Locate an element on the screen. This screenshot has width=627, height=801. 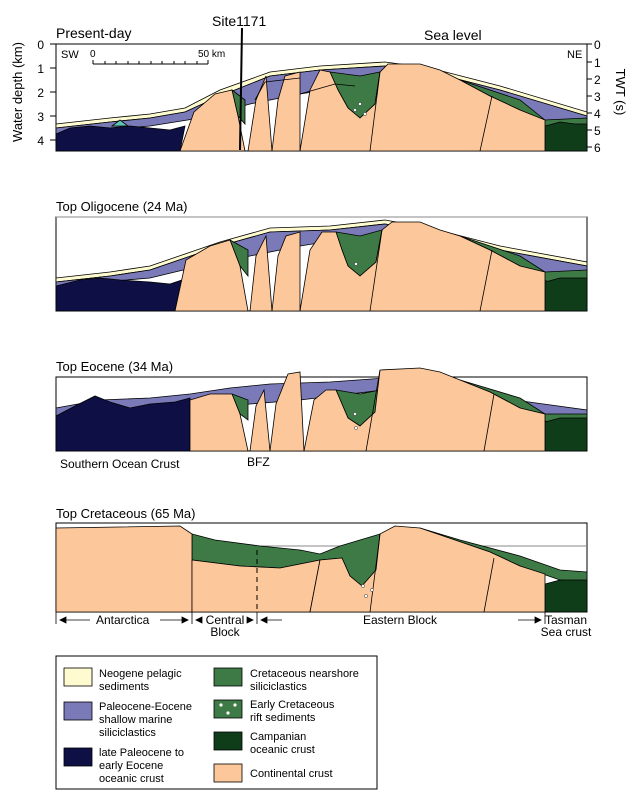
axis-tick-marks is located at coordinates (321, 95).